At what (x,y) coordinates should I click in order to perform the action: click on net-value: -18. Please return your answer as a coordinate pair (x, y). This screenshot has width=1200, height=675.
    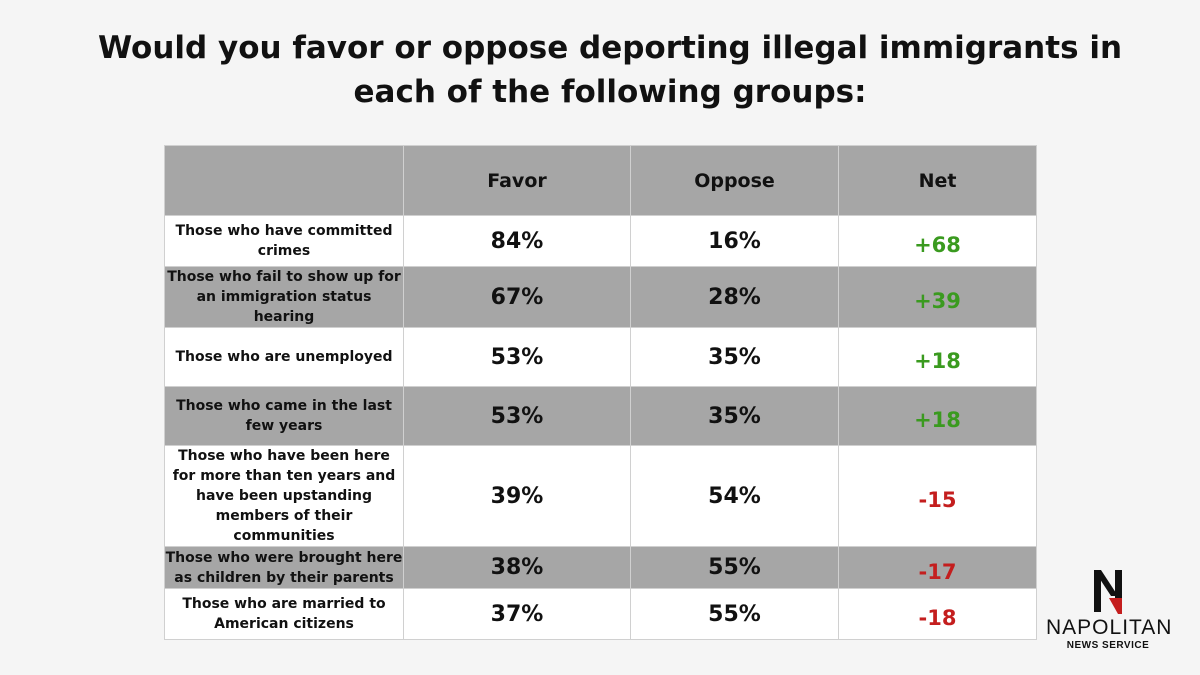
    Looking at the image, I should click on (937, 614).